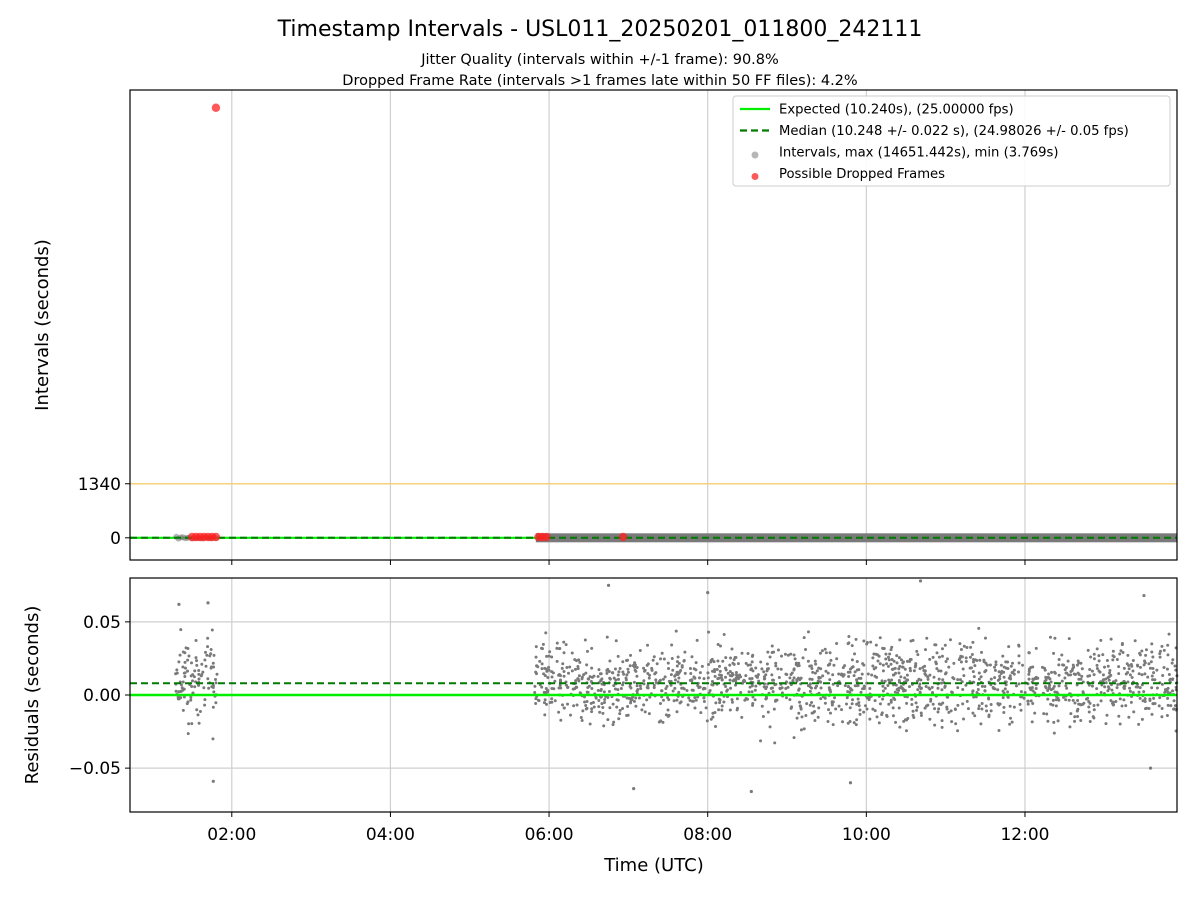 The height and width of the screenshot is (900, 1200). I want to click on xtick-label: 06:00, so click(549, 835).